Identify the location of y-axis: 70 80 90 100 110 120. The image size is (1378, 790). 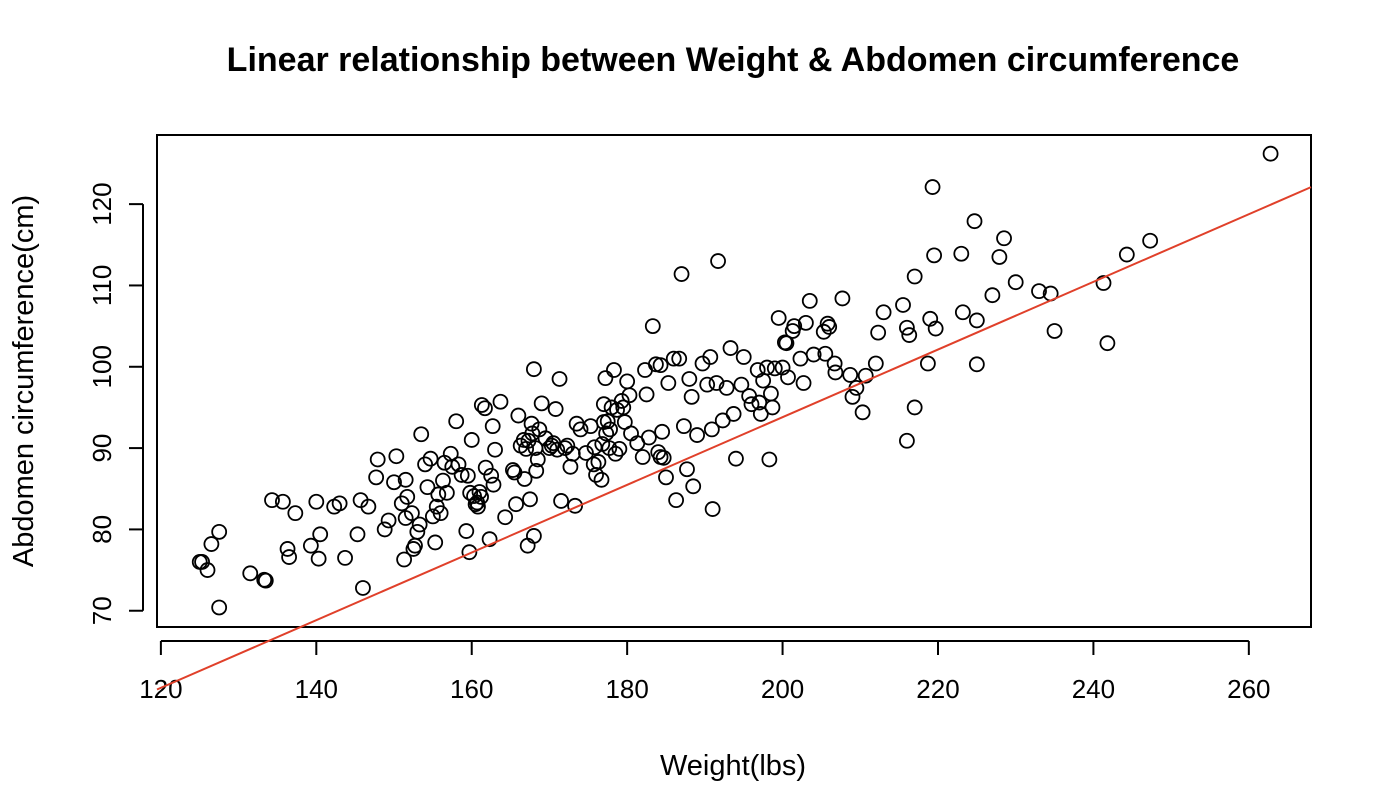
(115, 403).